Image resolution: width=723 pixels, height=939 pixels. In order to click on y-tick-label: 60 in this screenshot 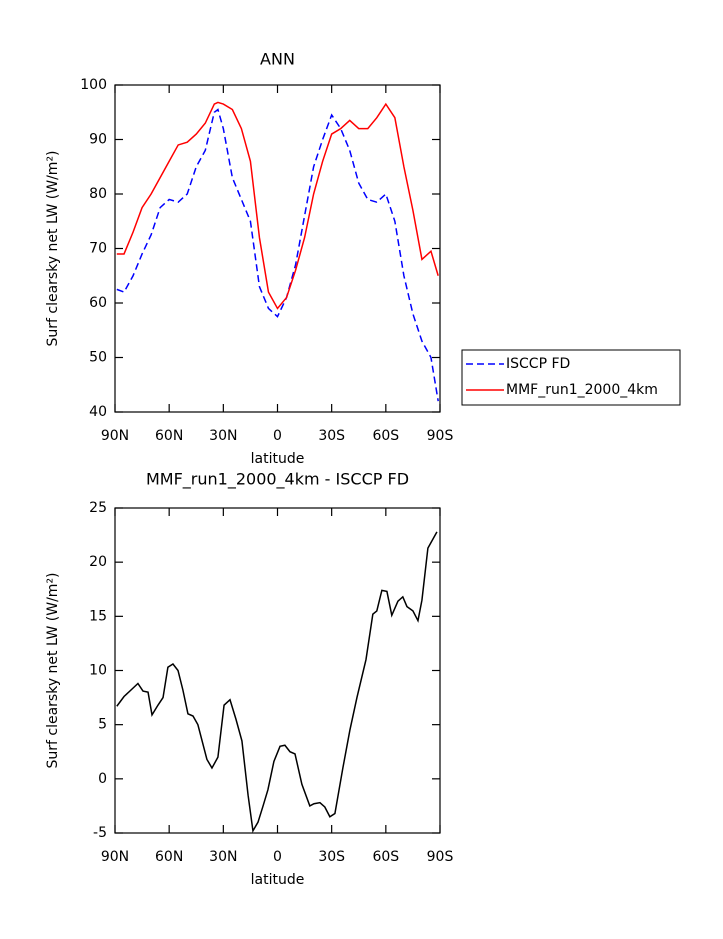, I will do `click(98, 303)`.